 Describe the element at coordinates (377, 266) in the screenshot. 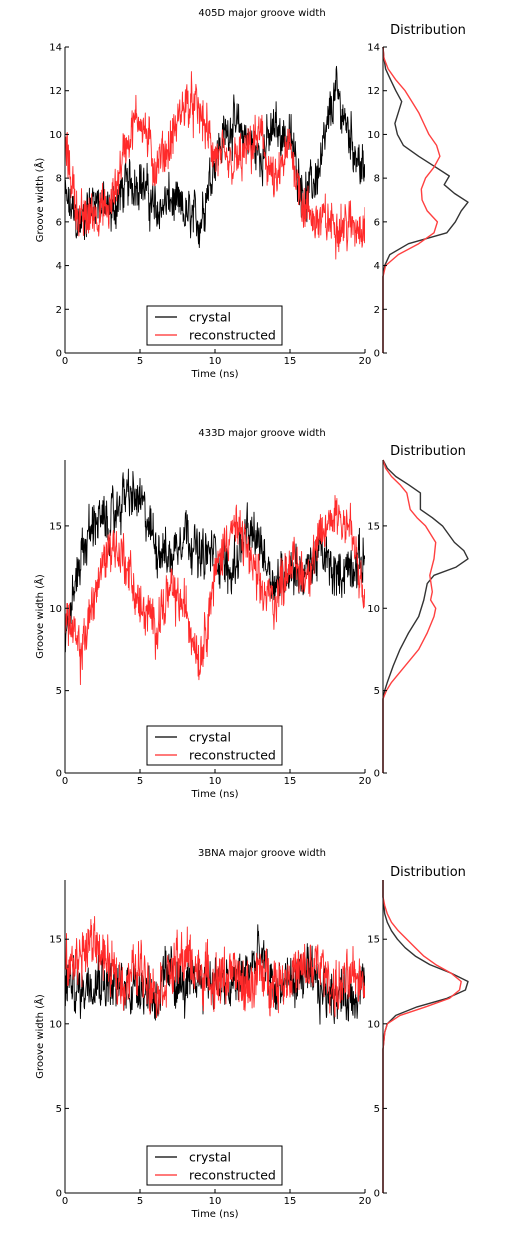

I see `distribution-y-tick-label: 4` at that location.